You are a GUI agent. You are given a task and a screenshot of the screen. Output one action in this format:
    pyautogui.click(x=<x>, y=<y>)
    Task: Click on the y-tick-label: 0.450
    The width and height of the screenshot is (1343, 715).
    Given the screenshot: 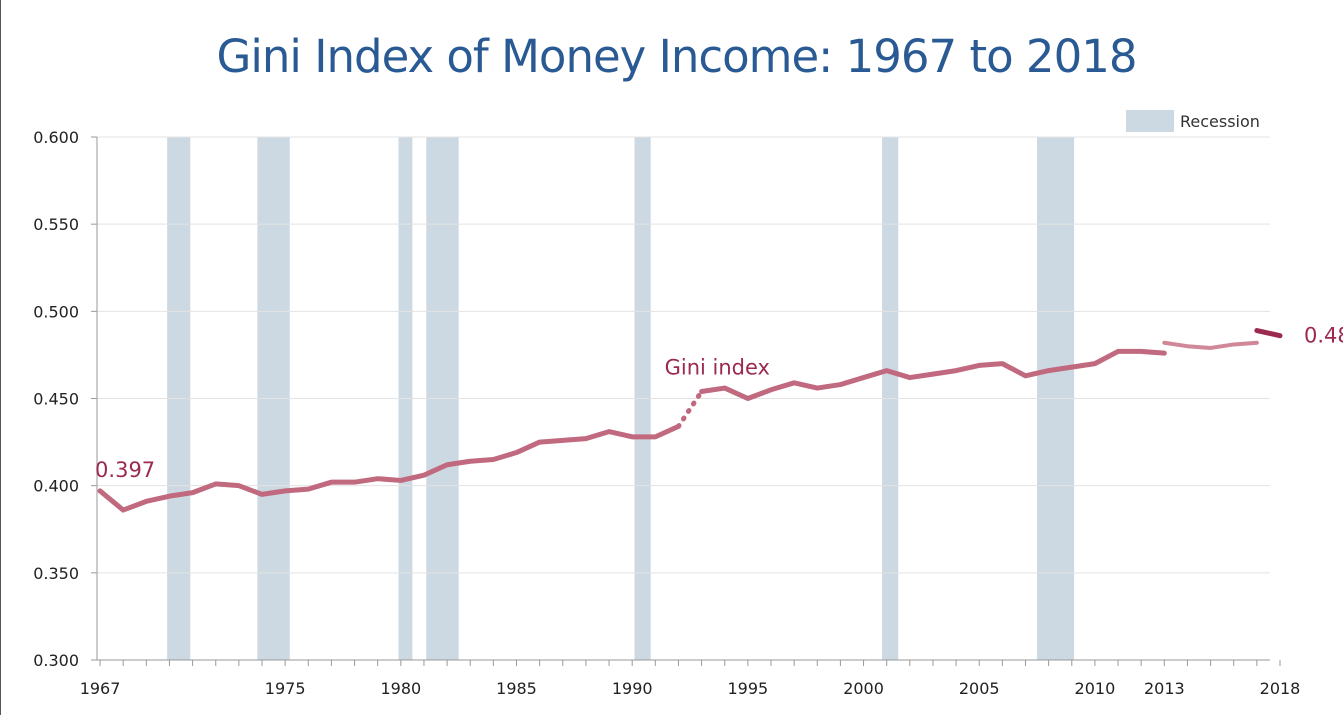 What is the action you would take?
    pyautogui.click(x=56, y=399)
    